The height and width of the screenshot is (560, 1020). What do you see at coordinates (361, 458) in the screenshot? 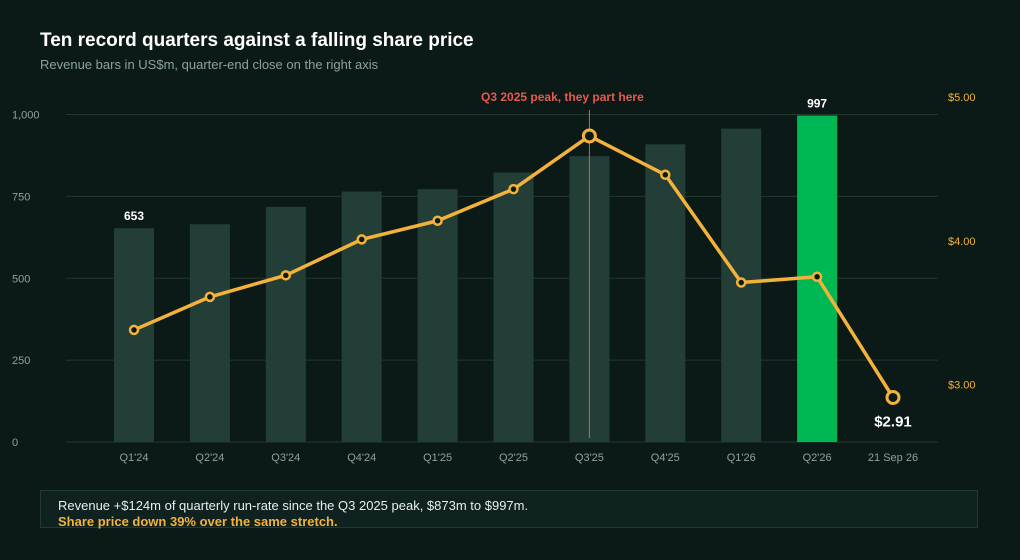
I see `x-axis-tick: Q4'24` at bounding box center [361, 458].